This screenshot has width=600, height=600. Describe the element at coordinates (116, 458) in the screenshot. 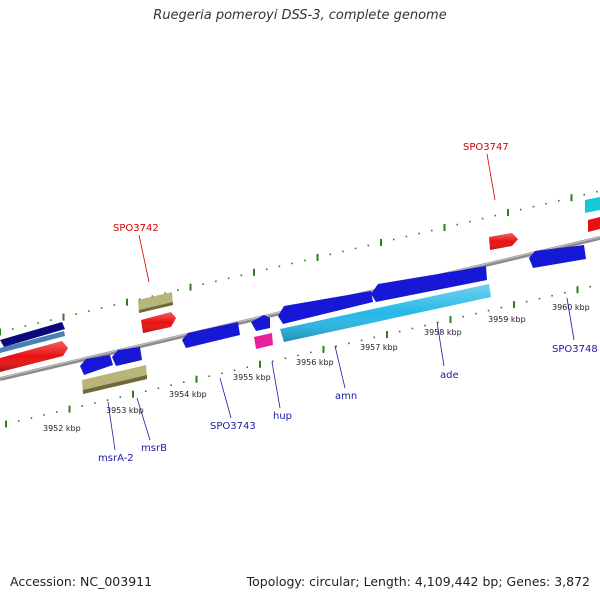

I see `gene-label-msra-2: msrA-2` at that location.